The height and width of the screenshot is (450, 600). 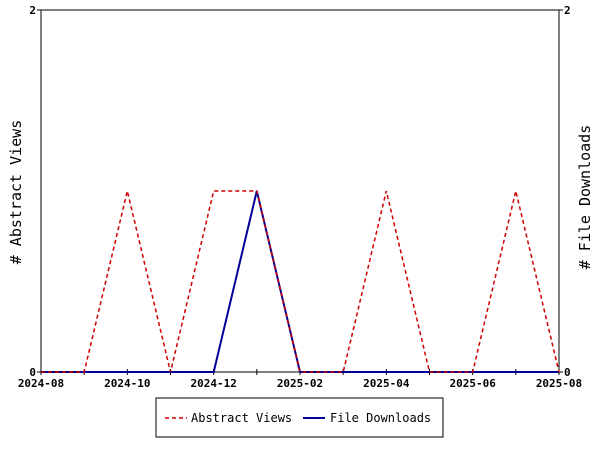 I want to click on legend-box, so click(x=299, y=417).